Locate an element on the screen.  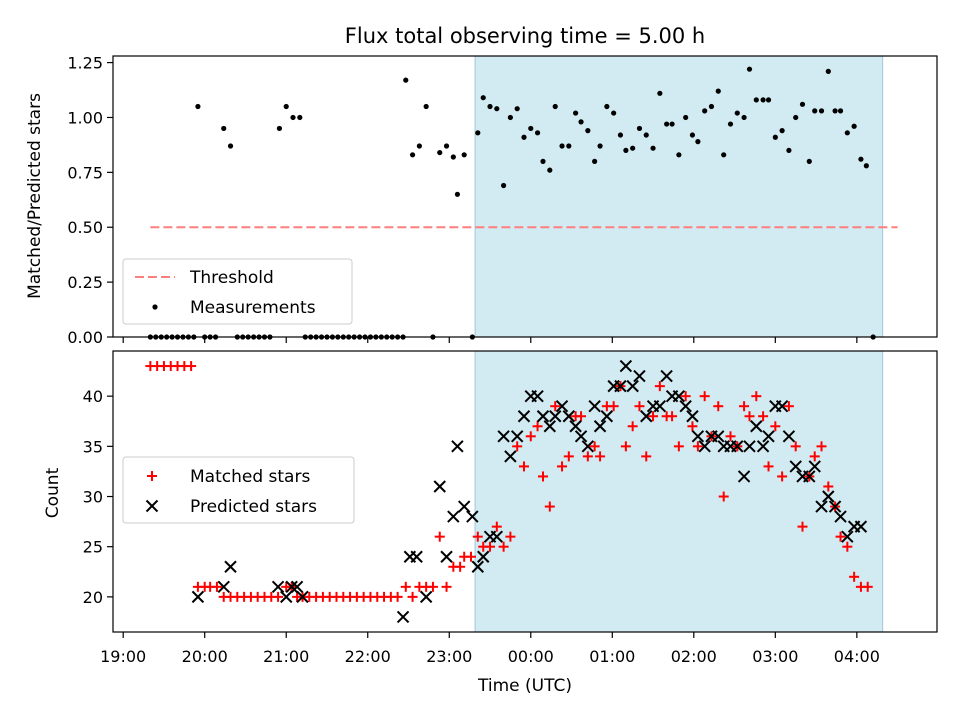
legend-predicted-label: Predicted stars is located at coordinates (253, 507).